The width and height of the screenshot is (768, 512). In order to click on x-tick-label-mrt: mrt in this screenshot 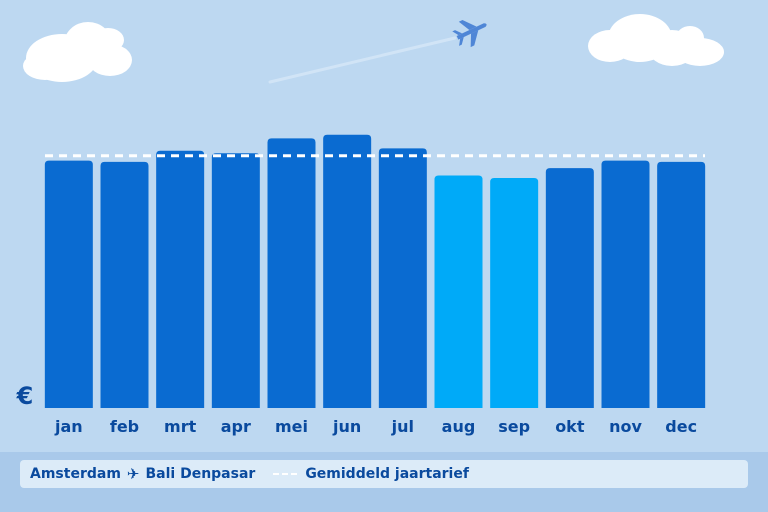, I will do `click(180, 426)`.